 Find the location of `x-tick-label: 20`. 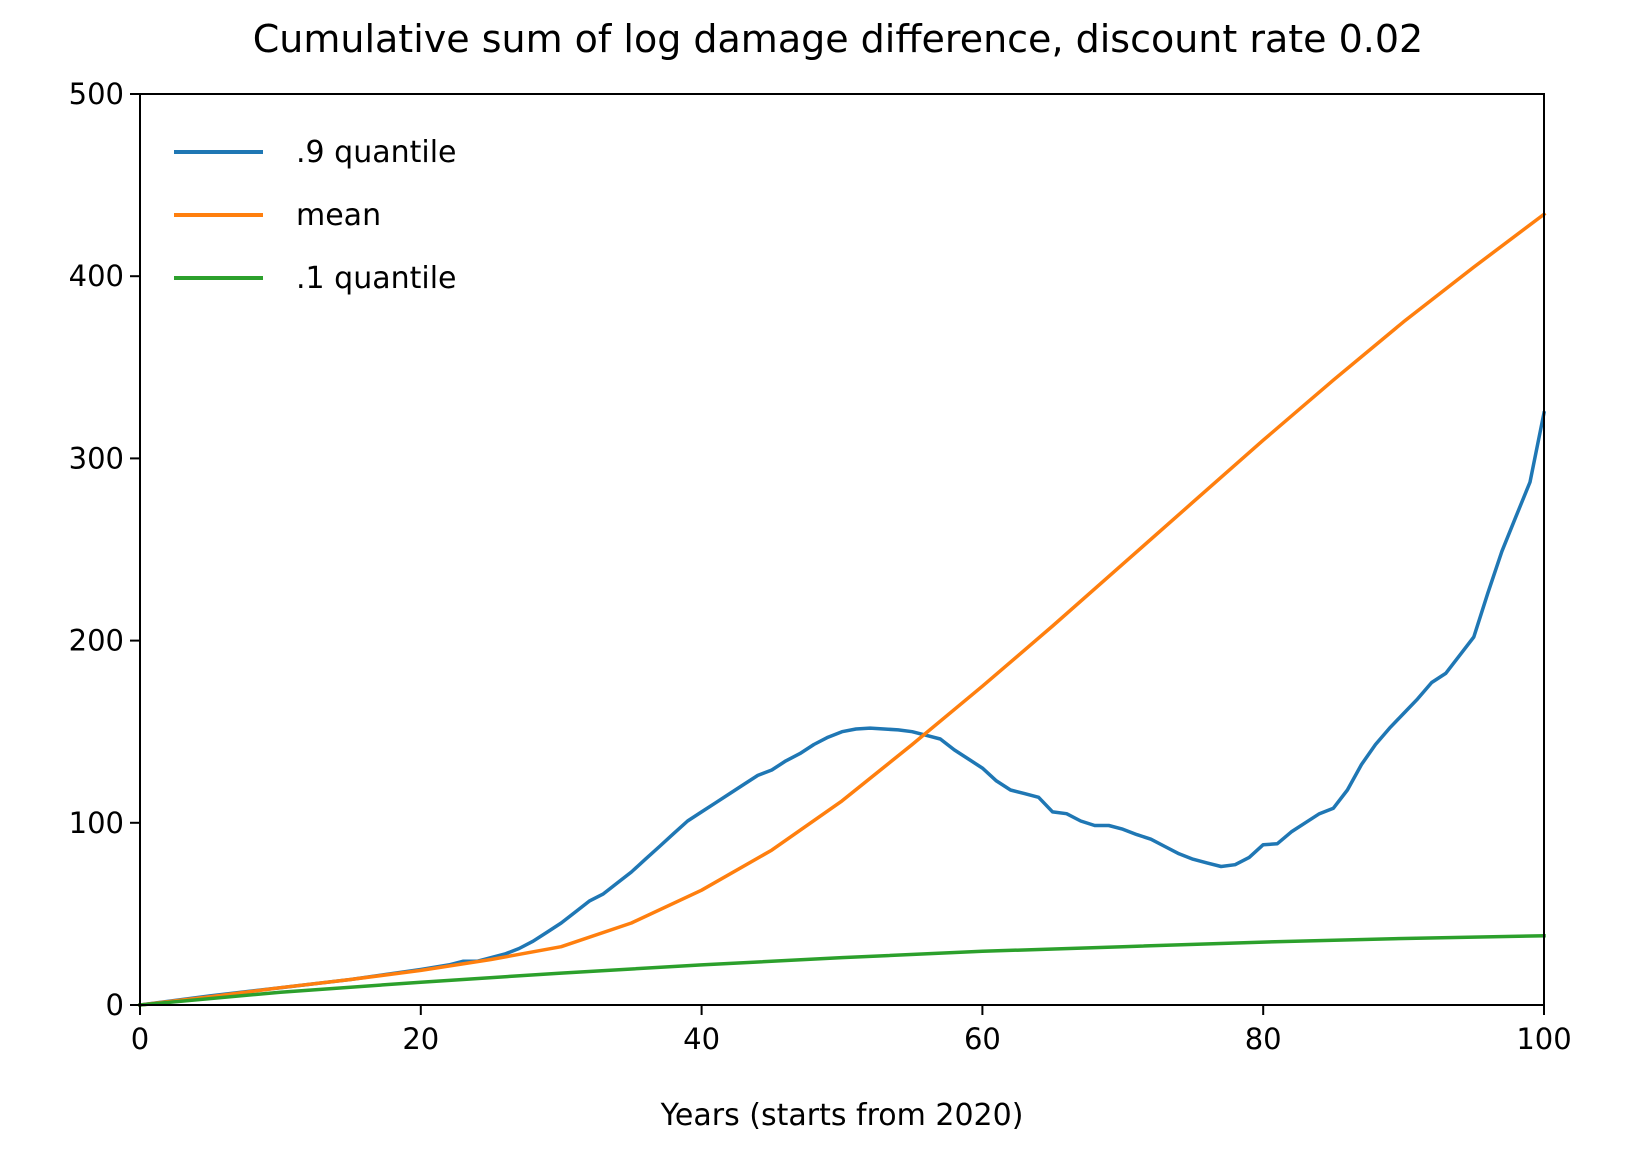

x-tick-label: 20 is located at coordinates (420, 1039).